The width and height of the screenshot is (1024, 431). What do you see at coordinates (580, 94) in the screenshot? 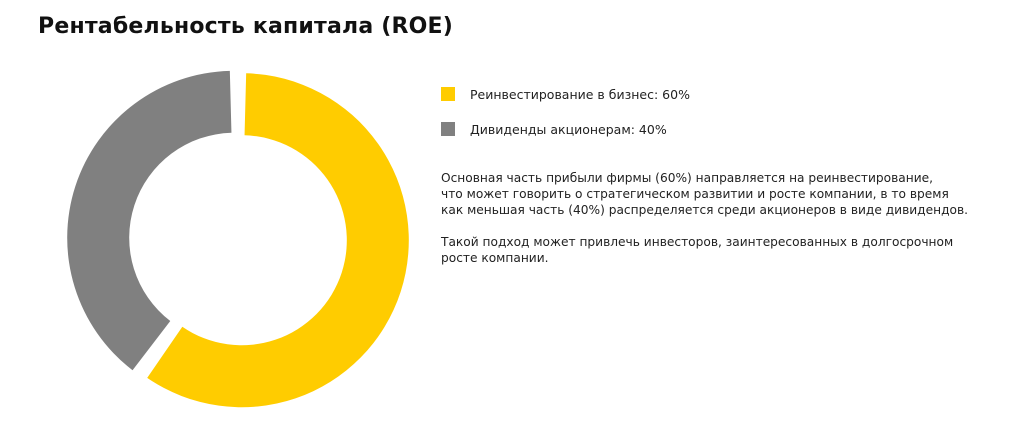
I see `legend-label-reinvestment: Реинвестирование в бизнес: 60%` at bounding box center [580, 94].